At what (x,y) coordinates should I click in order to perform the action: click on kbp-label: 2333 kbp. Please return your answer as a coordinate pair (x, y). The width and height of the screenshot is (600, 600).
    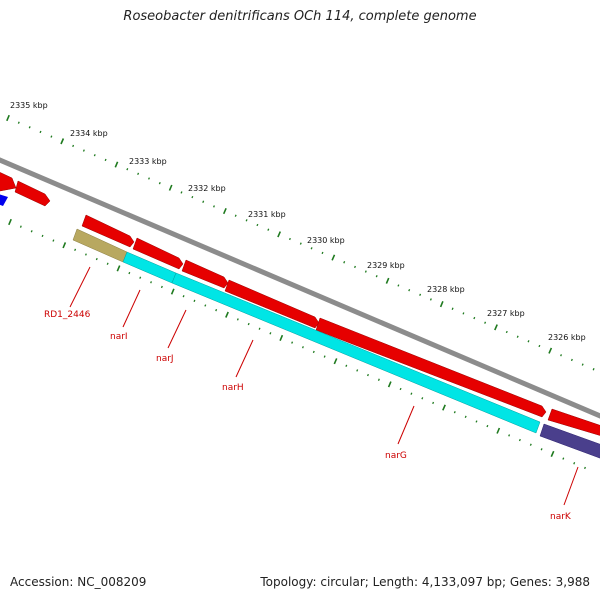
    Looking at the image, I should click on (148, 161).